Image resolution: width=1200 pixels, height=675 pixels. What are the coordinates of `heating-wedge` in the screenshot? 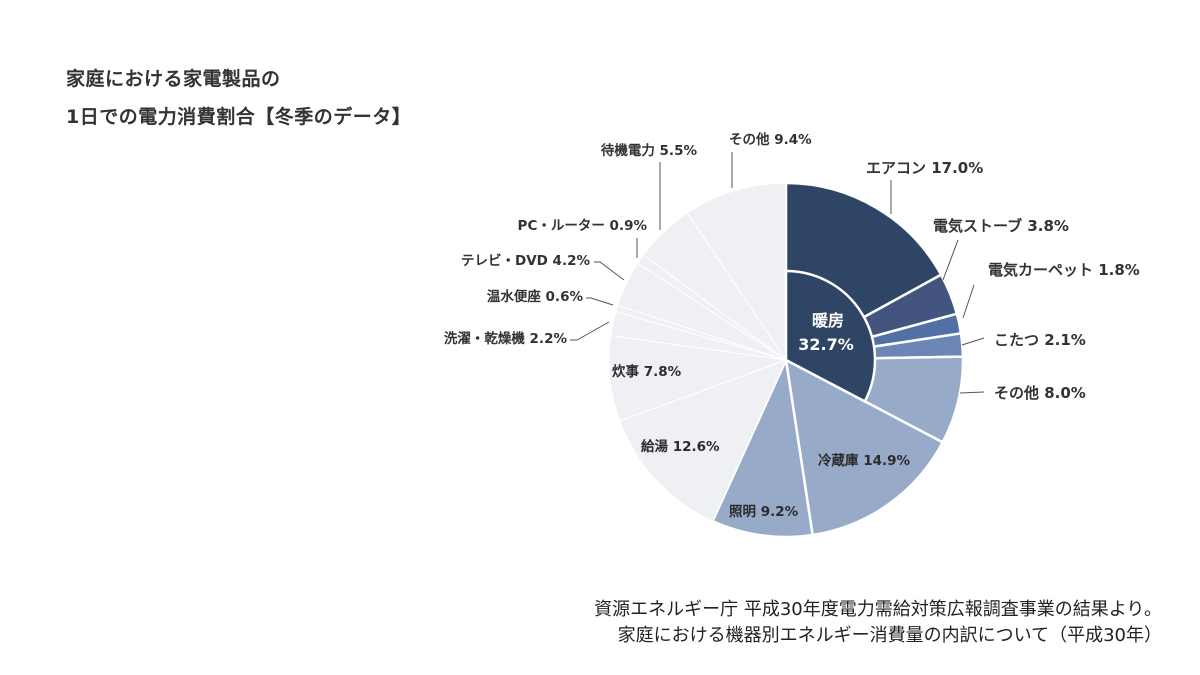 It's located at (830, 336).